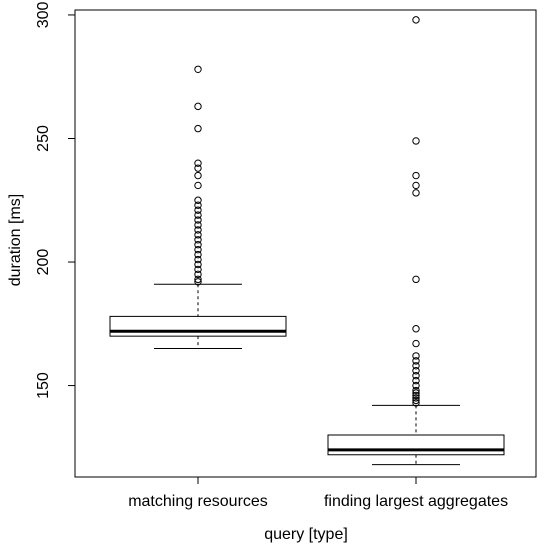  I want to click on x-tick-label: finding largest aggregates, so click(416, 501).